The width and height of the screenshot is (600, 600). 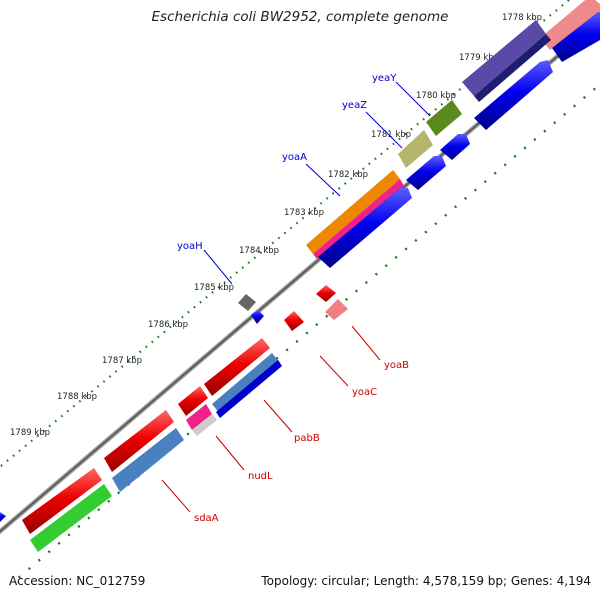 What do you see at coordinates (139, 441) in the screenshot?
I see `feature-sdaA-gene-upper` at bounding box center [139, 441].